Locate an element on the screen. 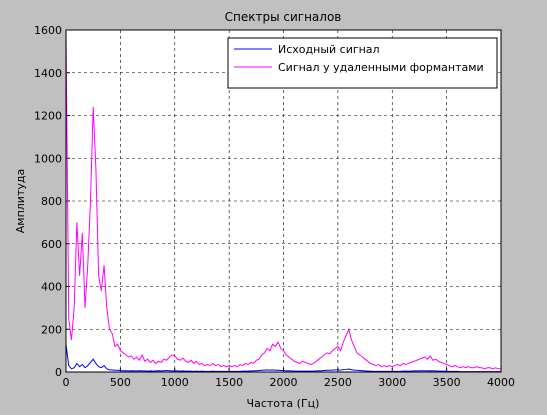  x-axis-label: Частота (Гц) is located at coordinates (283, 403).